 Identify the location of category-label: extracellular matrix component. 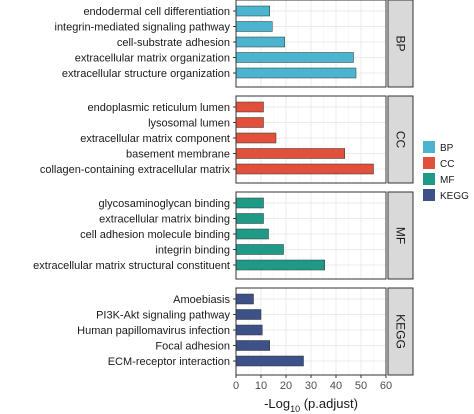
(155, 139).